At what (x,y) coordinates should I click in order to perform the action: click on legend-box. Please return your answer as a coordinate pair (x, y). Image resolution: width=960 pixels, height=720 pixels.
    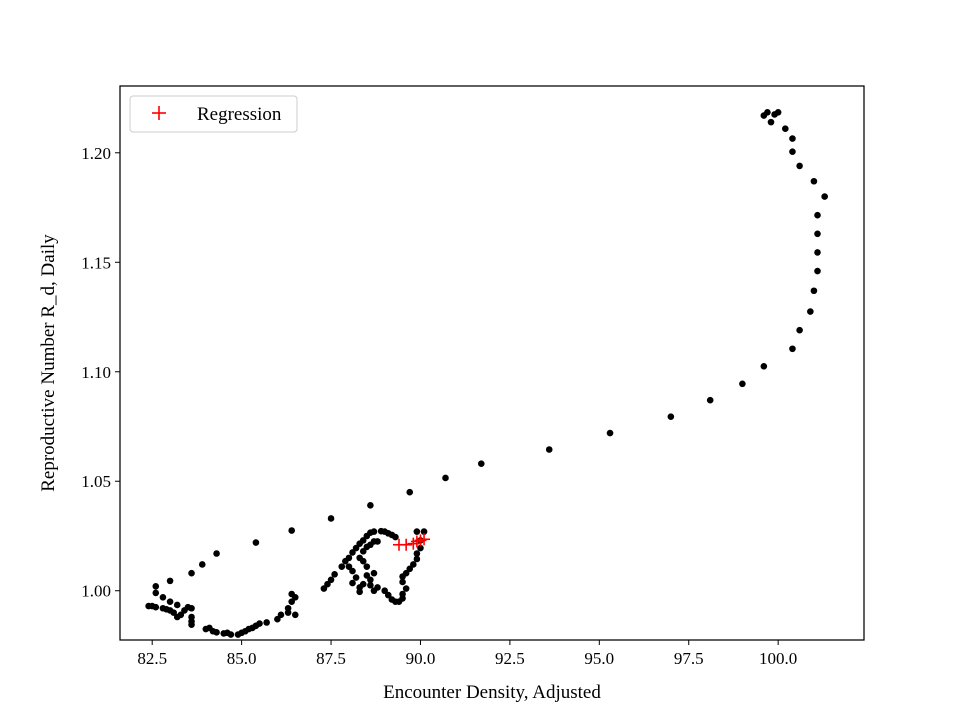
    Looking at the image, I should click on (213, 114).